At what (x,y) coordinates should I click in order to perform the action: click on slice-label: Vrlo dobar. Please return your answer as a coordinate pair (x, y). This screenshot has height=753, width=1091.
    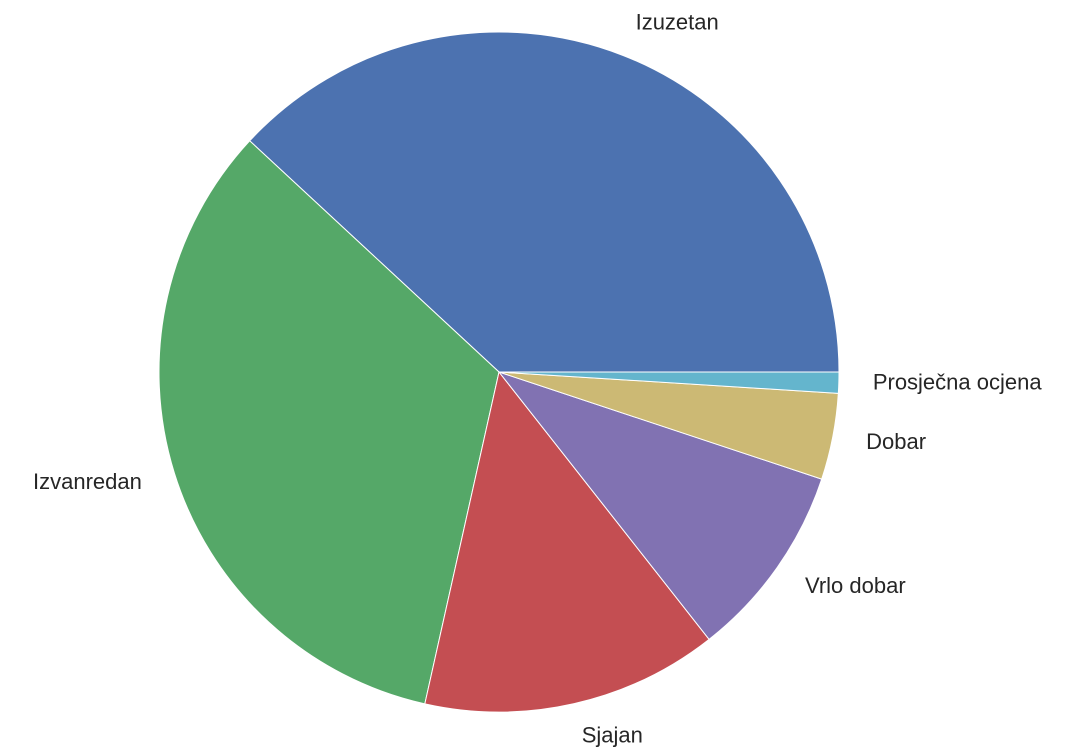
    Looking at the image, I should click on (855, 585).